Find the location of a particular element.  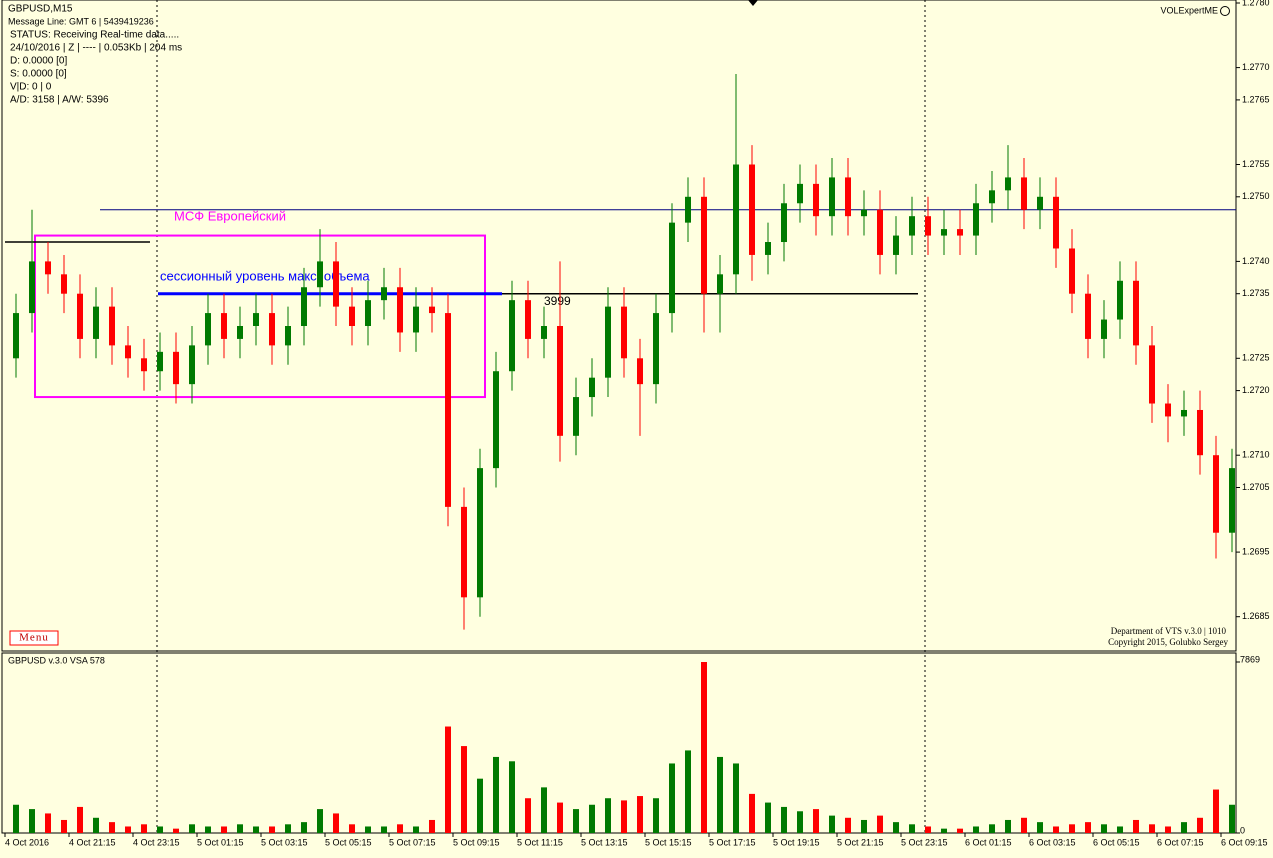

x-tick-label: 5 Oct 01:15 is located at coordinates (220, 842).